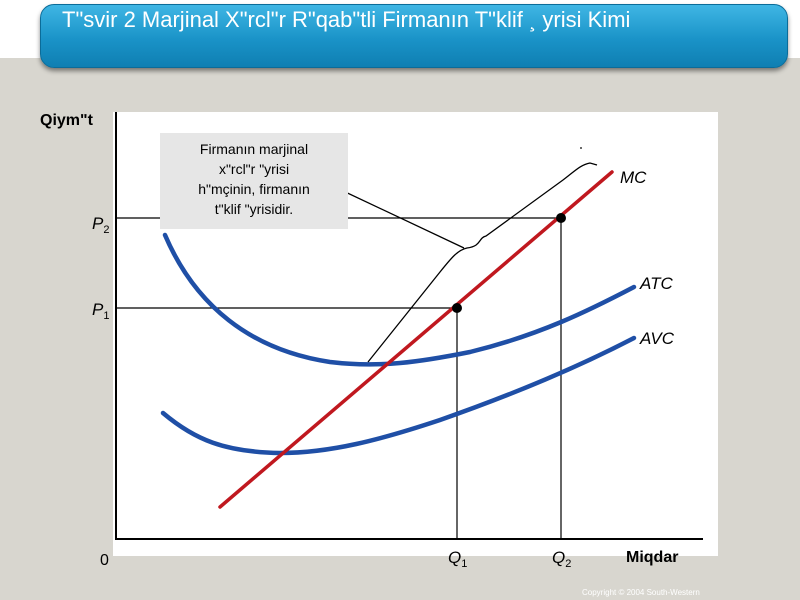 The width and height of the screenshot is (800, 600). I want to click on callout-line-2: xʺrclʺr ʺyrisi, so click(254, 169).